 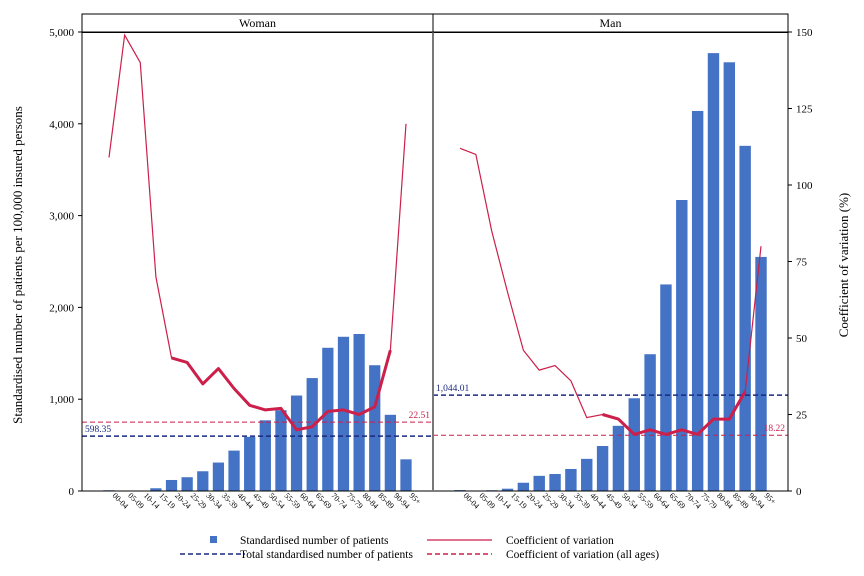 I want to click on x-tick-woman-35-39: 35-39, so click(x=230, y=501).